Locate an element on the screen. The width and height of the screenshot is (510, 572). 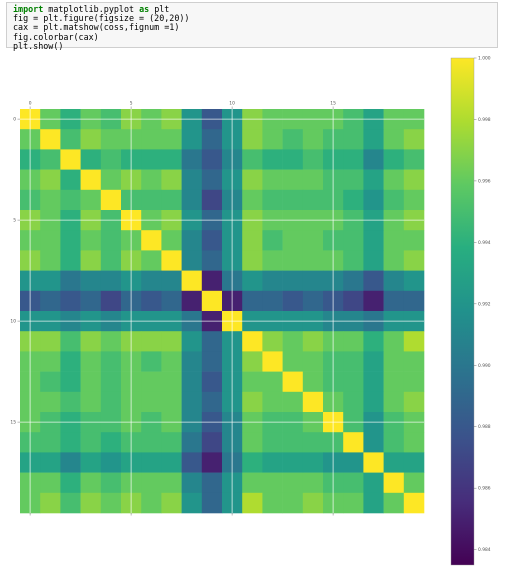
x-tick-label: 10 is located at coordinates (232, 104).